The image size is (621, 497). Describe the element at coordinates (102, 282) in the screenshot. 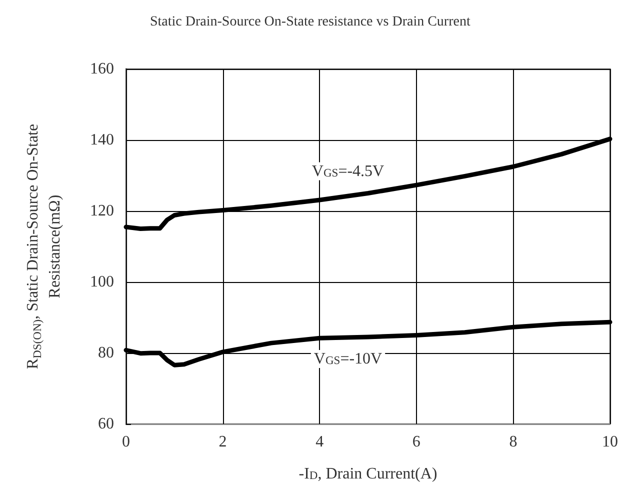

I see `y-tick-label: 100` at that location.